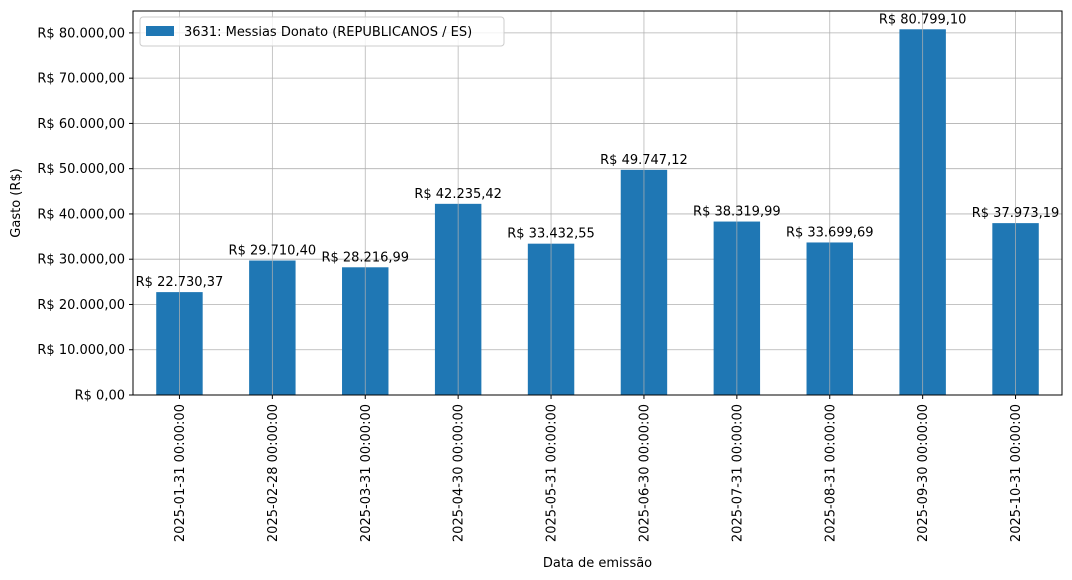  I want to click on legend: 3631: Messias Donato (REPUBLICANOS / ES), so click(322, 31).